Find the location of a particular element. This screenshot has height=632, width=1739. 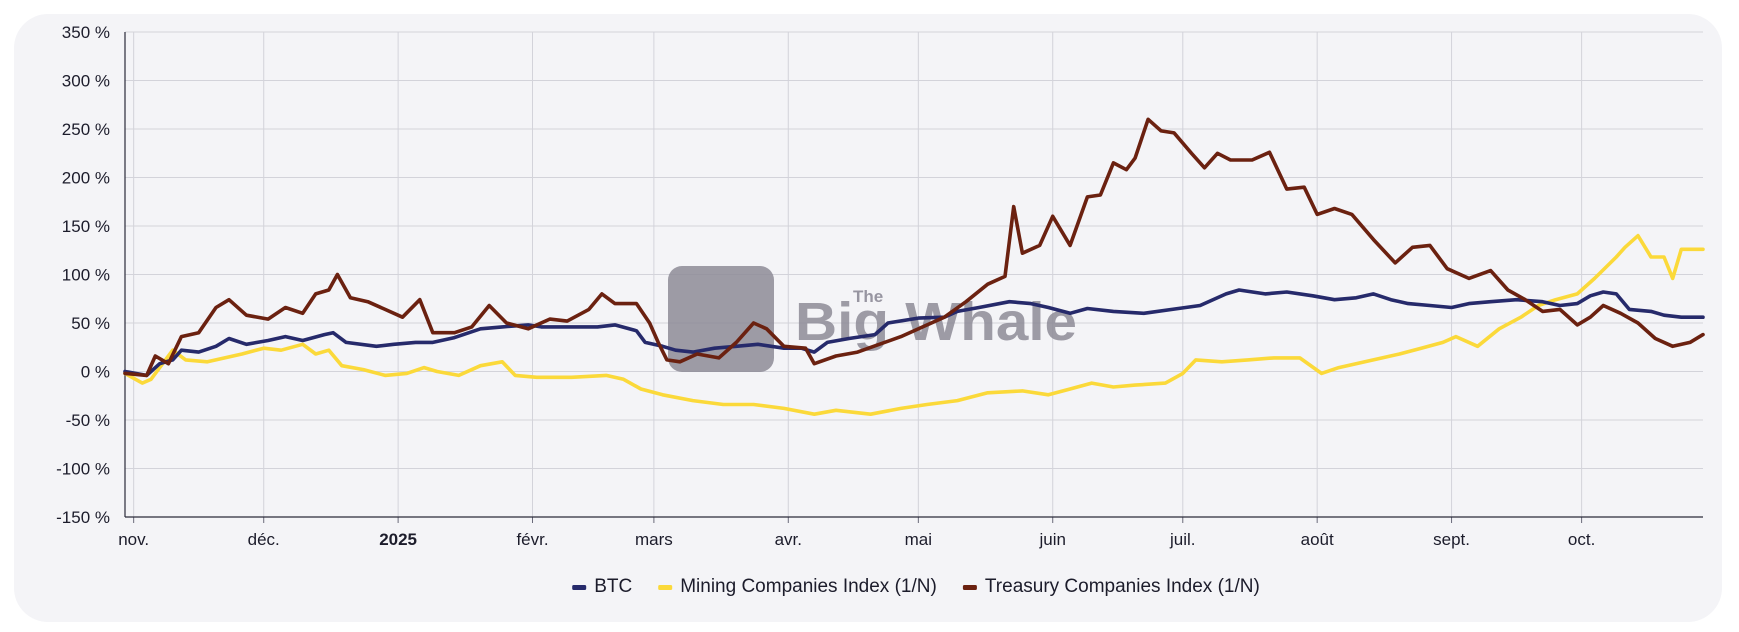

watermark-the: The is located at coordinates (868, 296).